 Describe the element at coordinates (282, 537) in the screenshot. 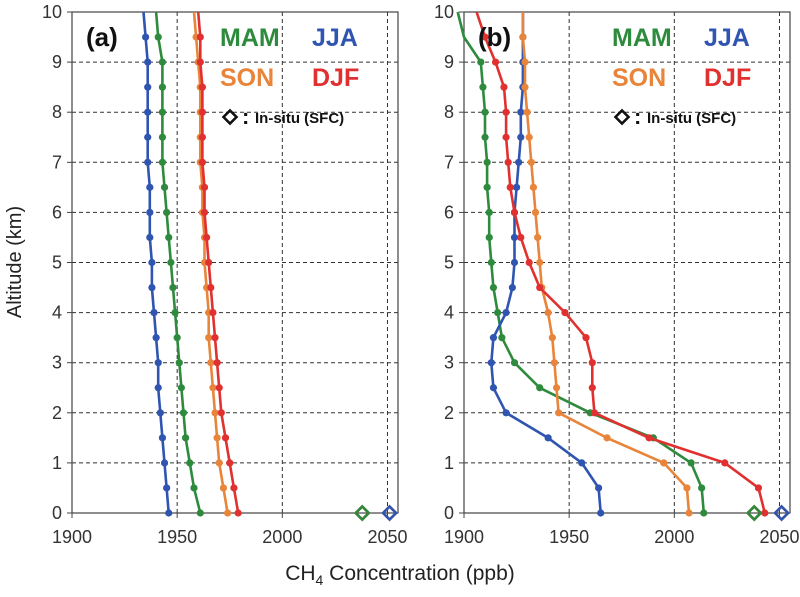

I see `x-tick-label: 2000` at that location.